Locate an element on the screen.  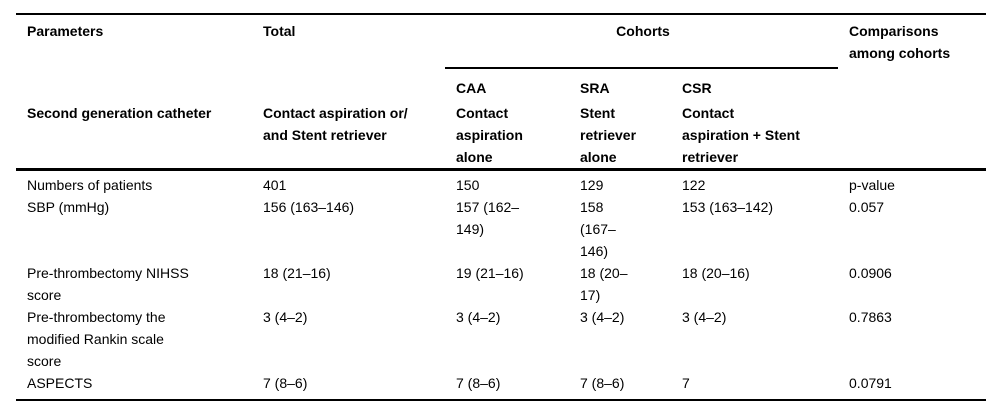
cell-total: 3 (4–2) is located at coordinates (285, 317).